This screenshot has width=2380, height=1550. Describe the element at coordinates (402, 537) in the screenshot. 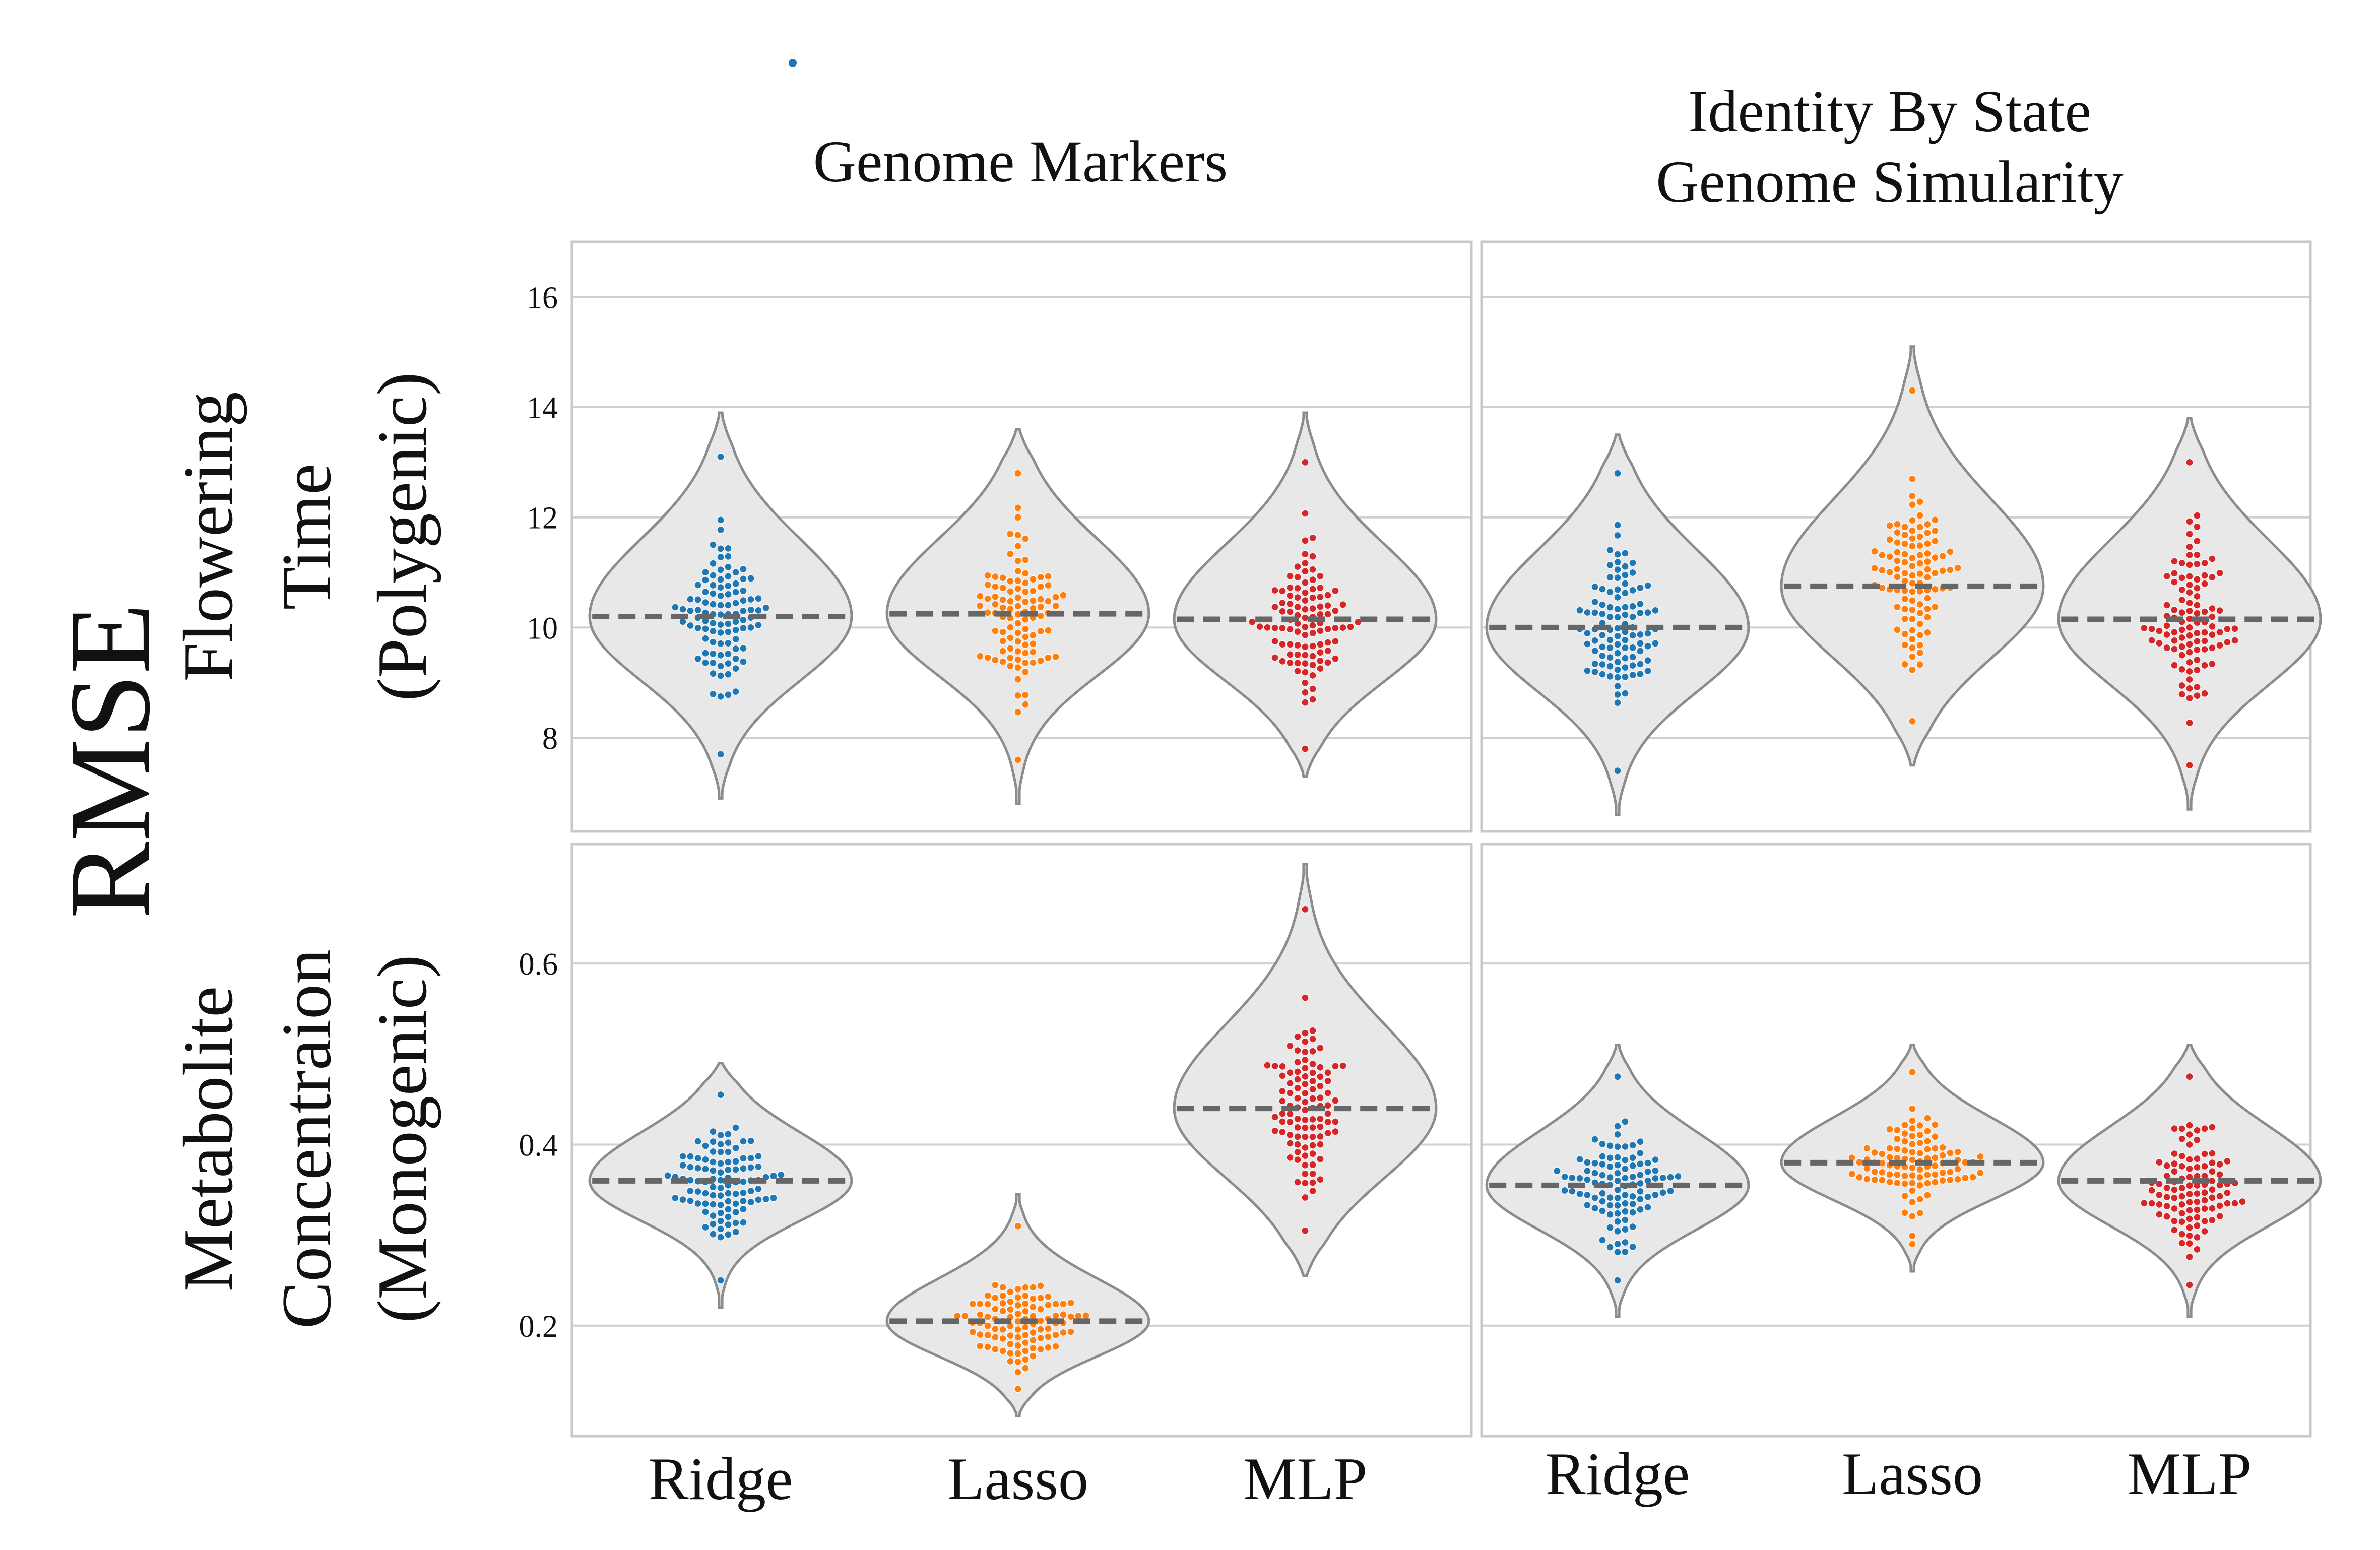

I see `row-title: (Polygenic)` at that location.